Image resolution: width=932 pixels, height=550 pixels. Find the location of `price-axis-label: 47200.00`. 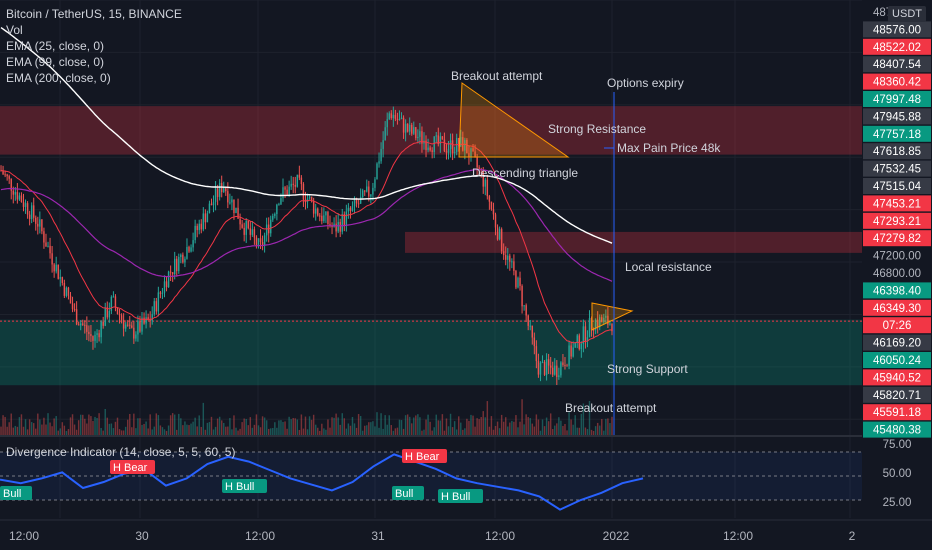

price-axis-label: 47200.00 is located at coordinates (897, 257).